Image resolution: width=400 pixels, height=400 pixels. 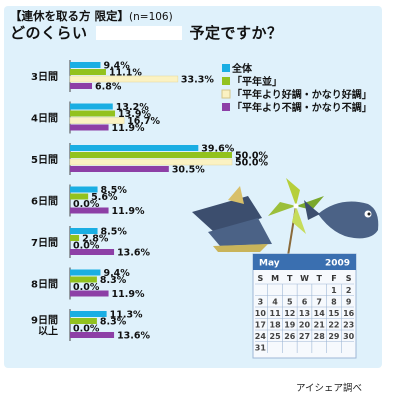 I want to click on calendar-day: 25, so click(x=276, y=336).